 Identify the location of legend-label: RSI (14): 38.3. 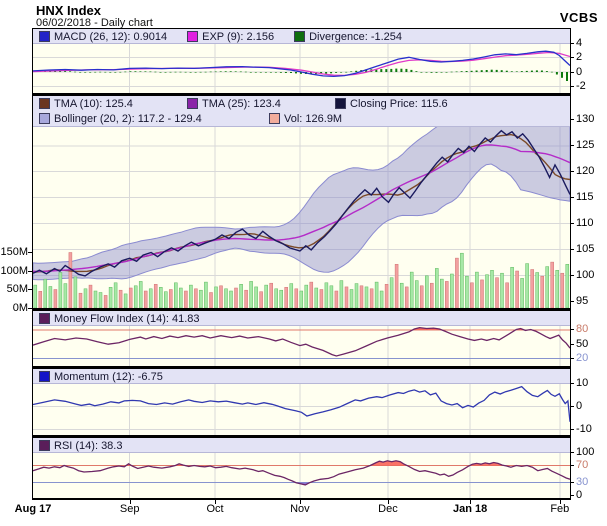
(88, 445).